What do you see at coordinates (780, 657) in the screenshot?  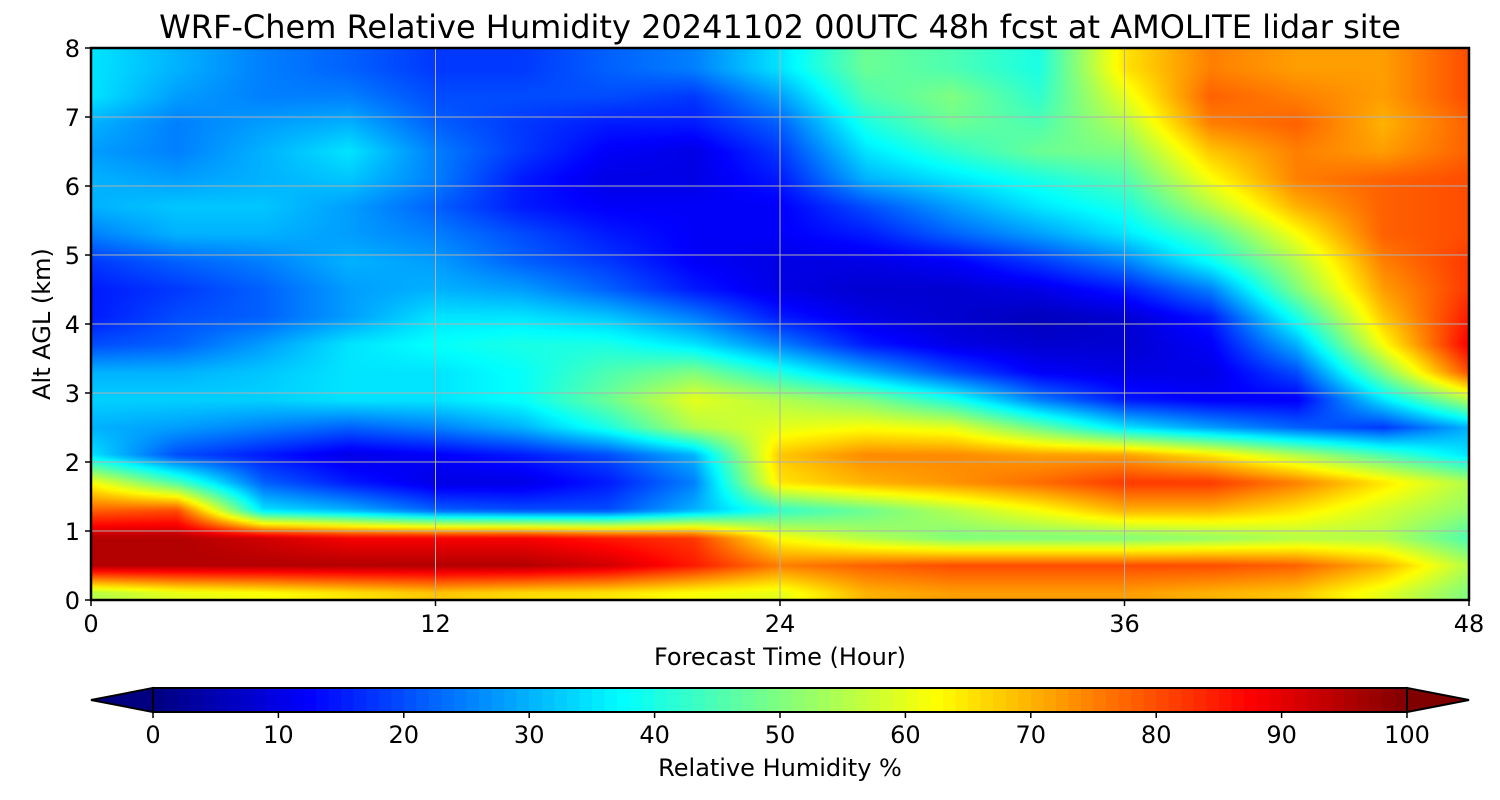 I see `x-axis-title: Forecast Time (Hour)` at bounding box center [780, 657].